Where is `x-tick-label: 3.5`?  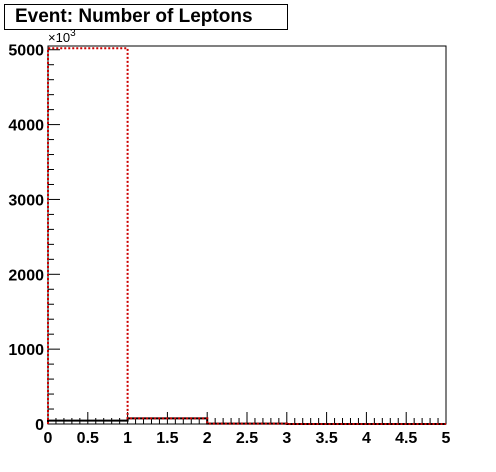 x-tick-label: 3.5 is located at coordinates (326, 438).